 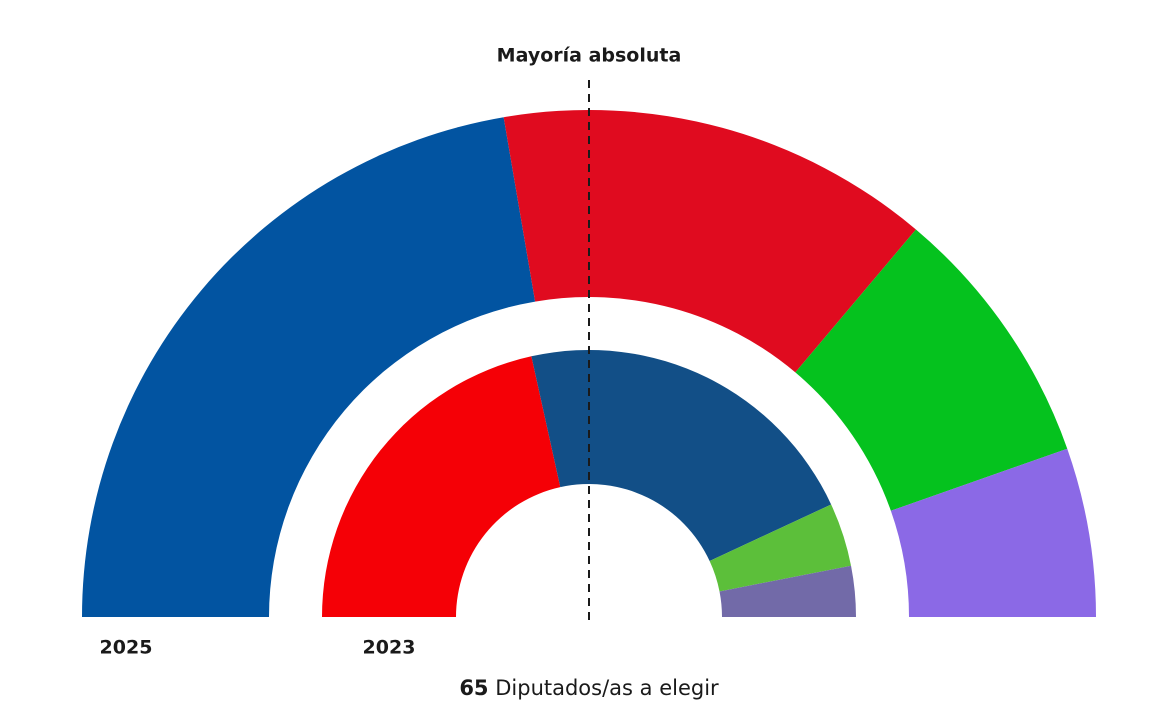 What do you see at coordinates (607, 688) in the screenshot?
I see `footer-text: Diputados/as a elegir` at bounding box center [607, 688].